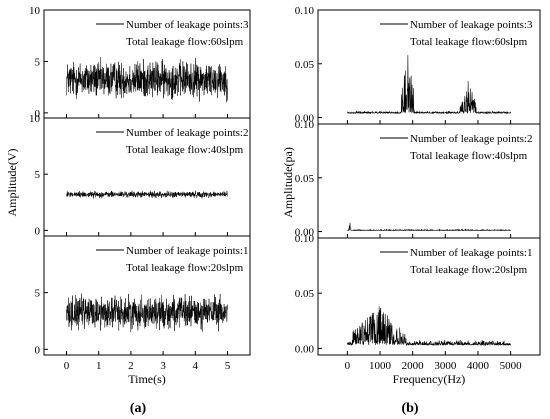 The image size is (550, 419). I want to click on panel-label-b: (b), so click(409, 408).